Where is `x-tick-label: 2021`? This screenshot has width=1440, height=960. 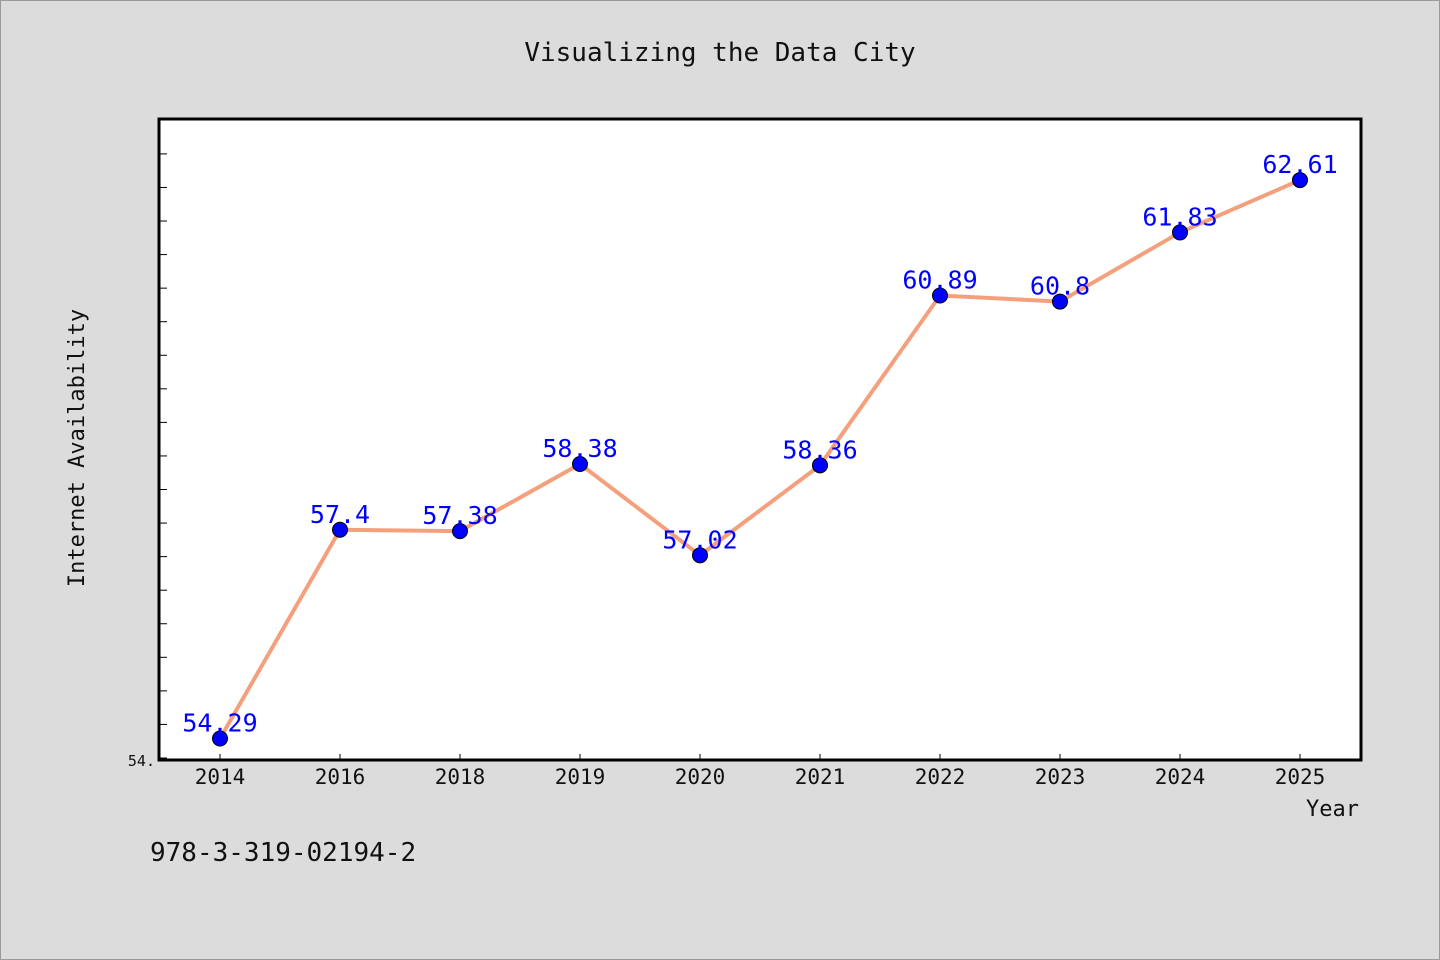
x-tick-label: 2021 is located at coordinates (820, 777).